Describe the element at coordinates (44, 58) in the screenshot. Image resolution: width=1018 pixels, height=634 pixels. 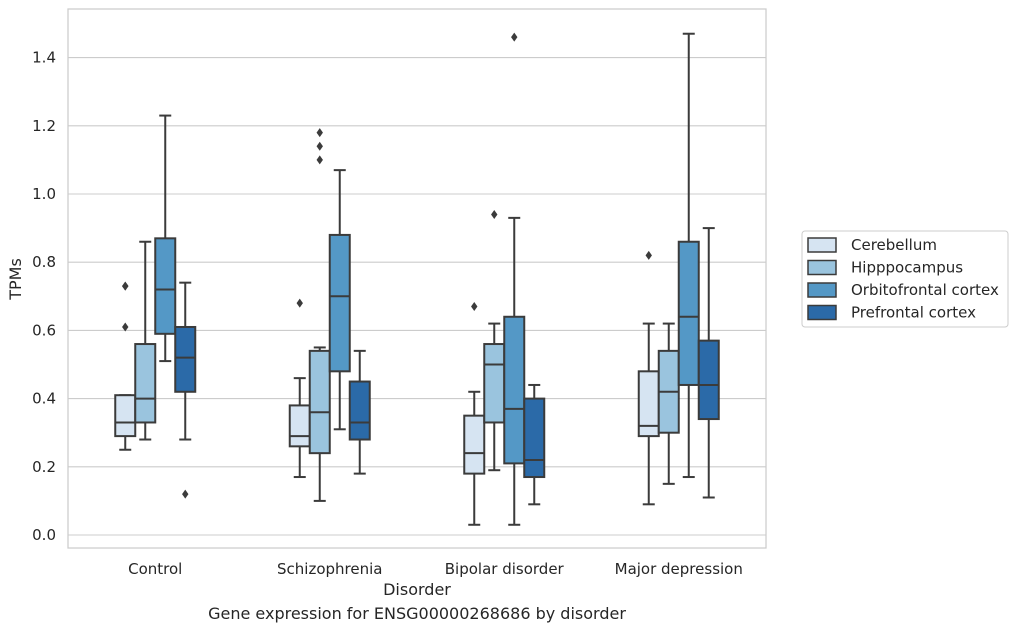
I see `y-tick-label: 1.4` at that location.